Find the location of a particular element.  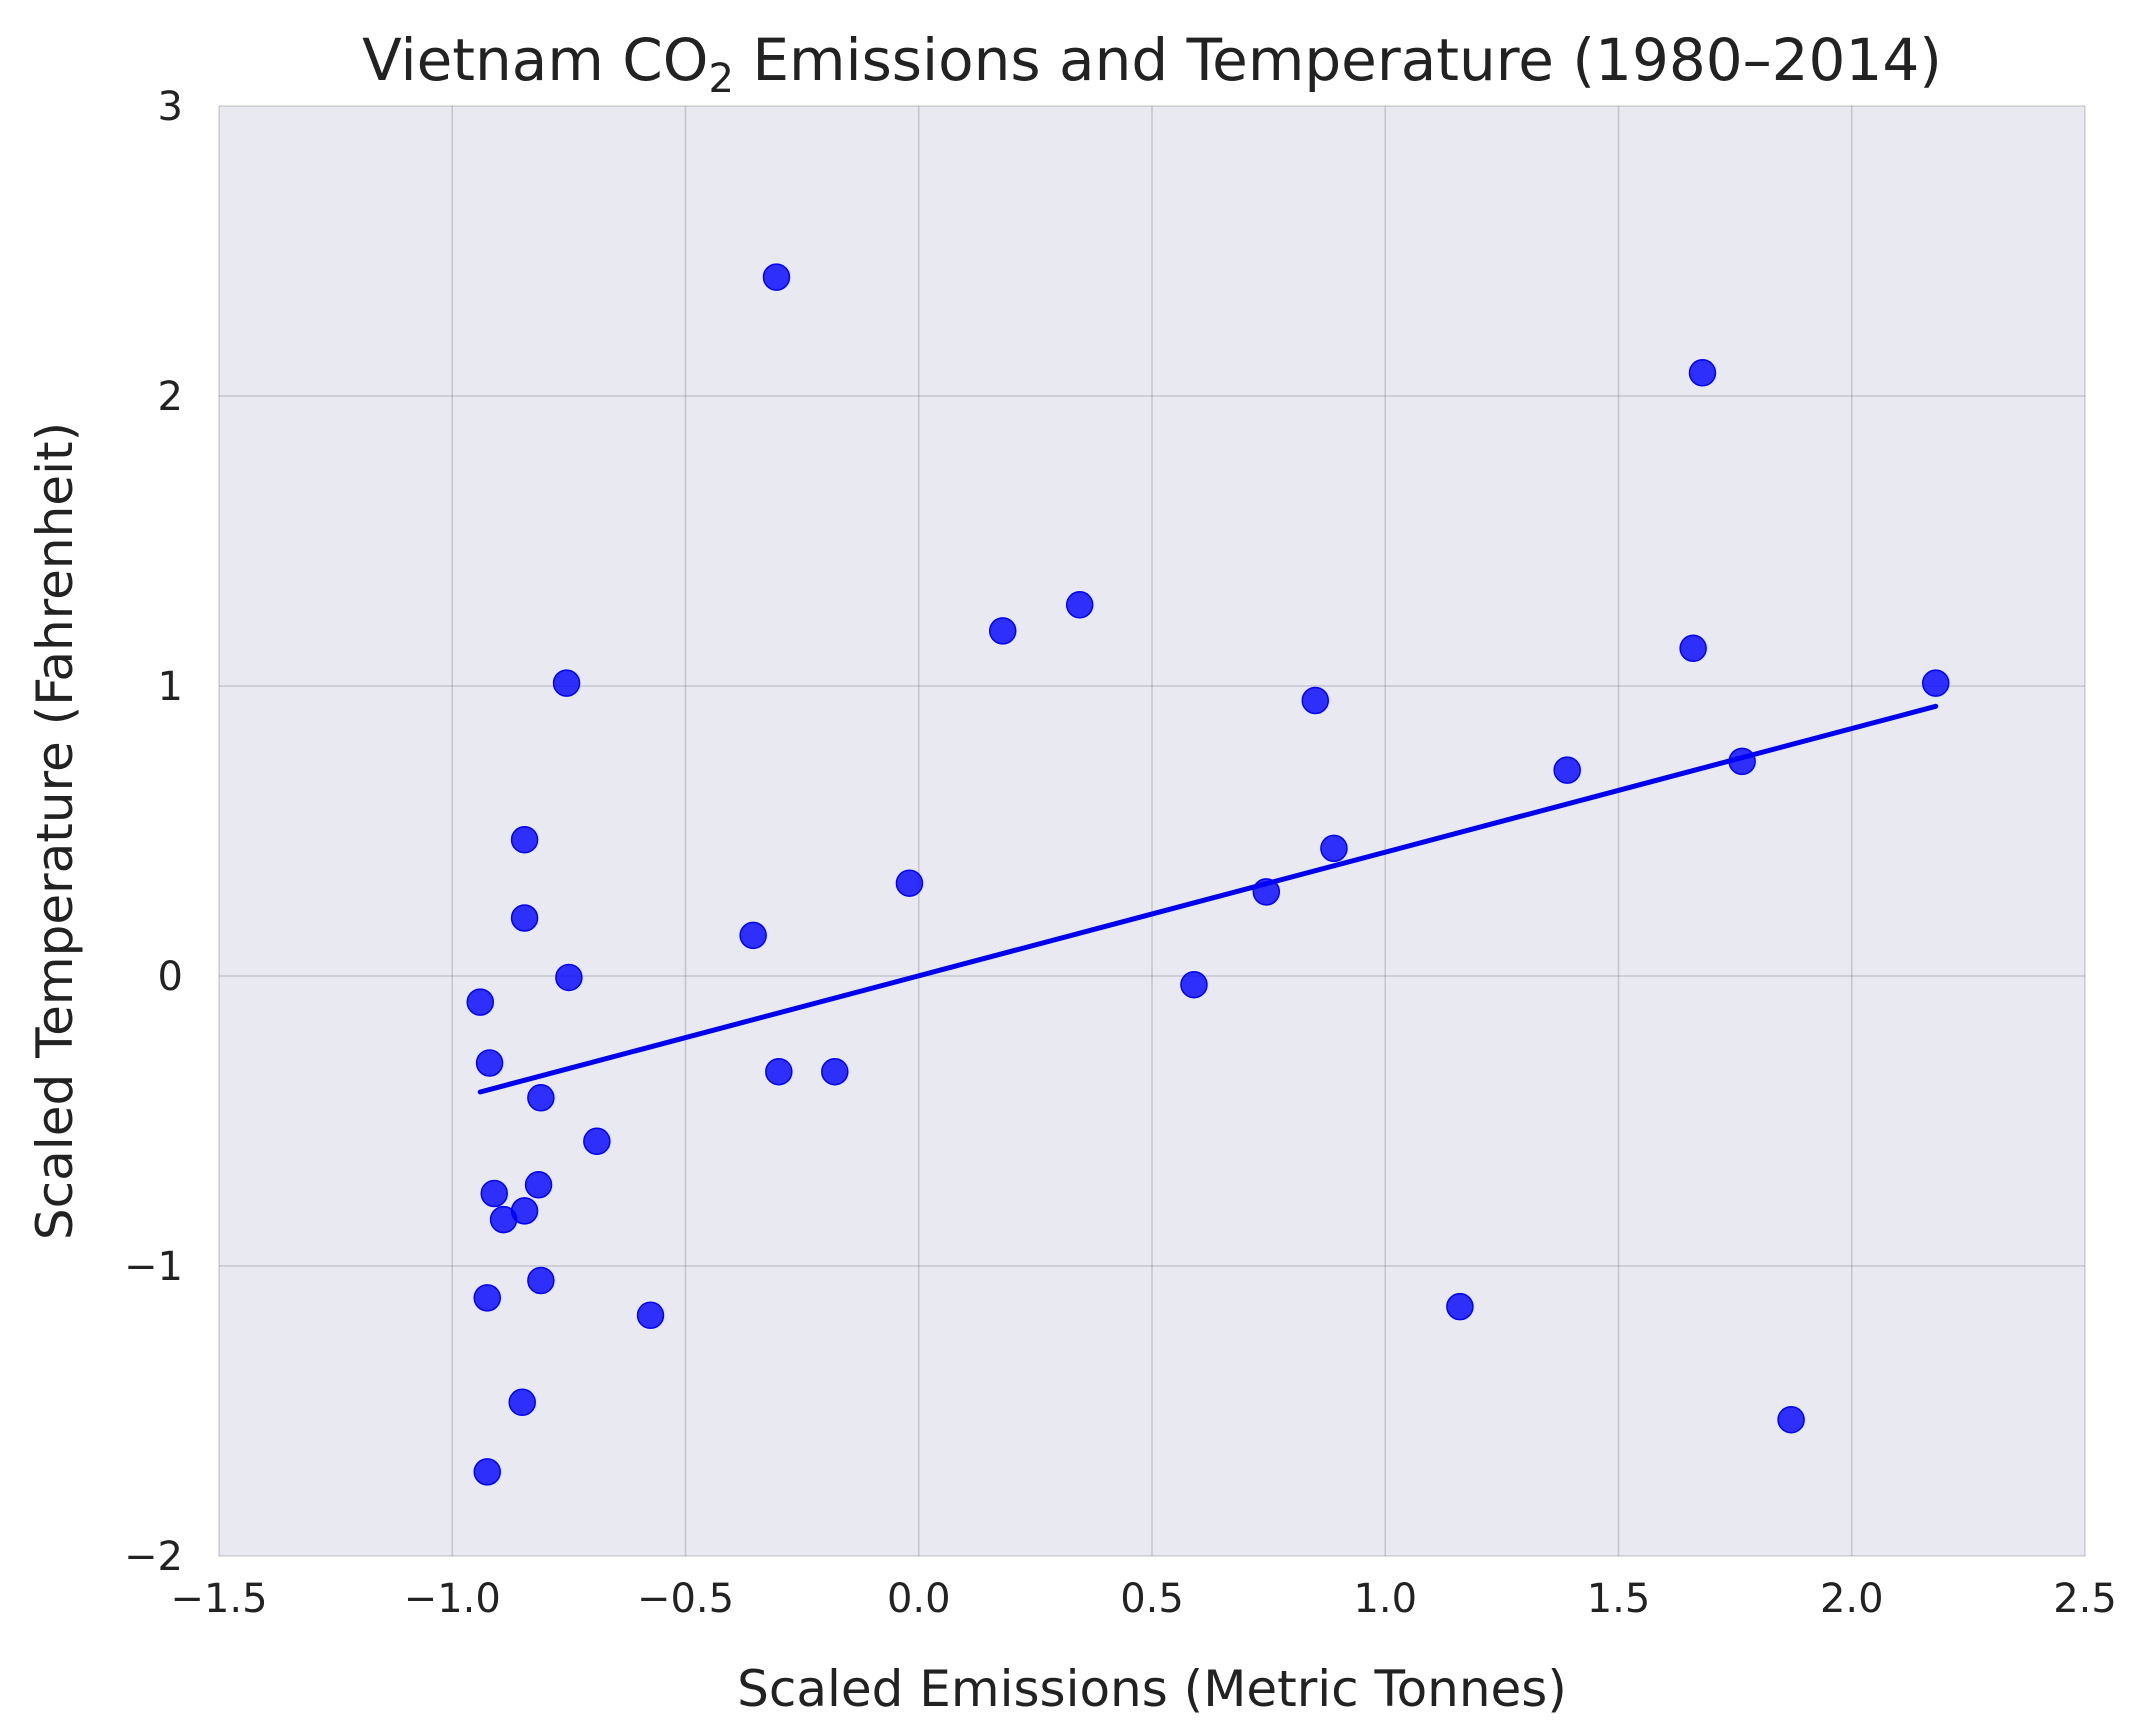

chart-title-end: Emissions and Temperature (1980–2014) is located at coordinates (1338, 60).